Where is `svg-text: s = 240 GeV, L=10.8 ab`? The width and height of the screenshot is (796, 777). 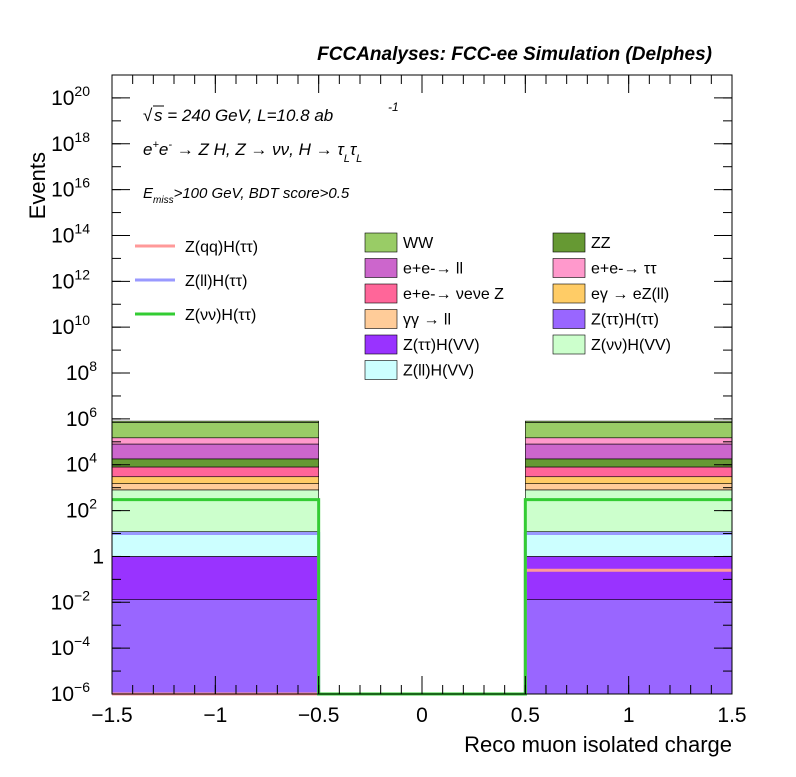
svg-text: s = 240 GeV, L=10.8 ab is located at coordinates (243, 115).